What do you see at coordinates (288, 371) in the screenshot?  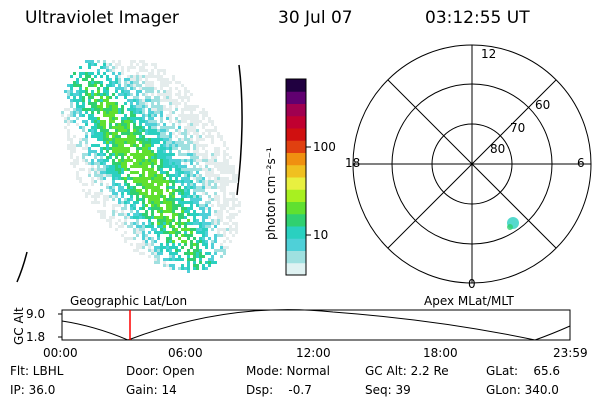 I see `status-mode: Mode: Normal` at bounding box center [288, 371].